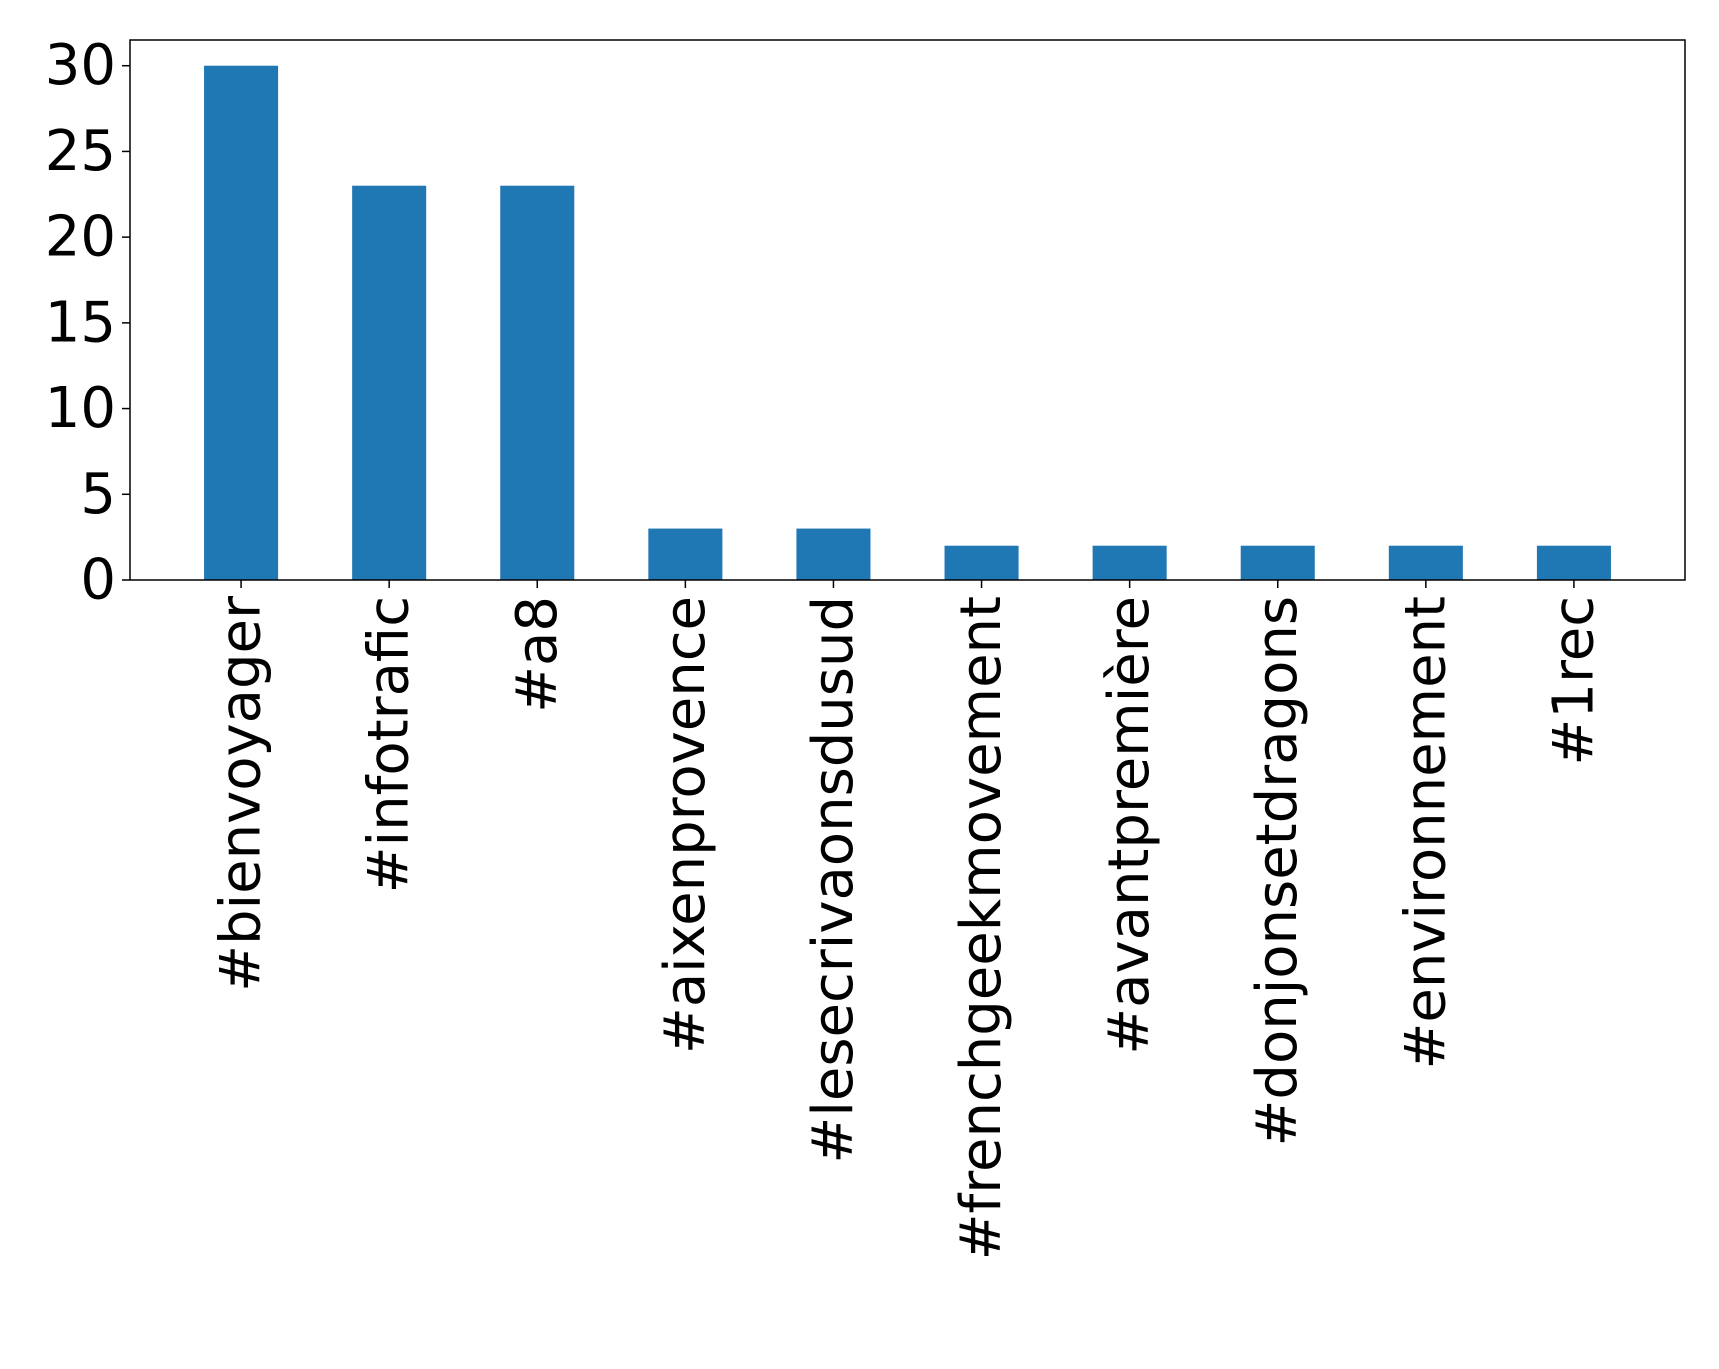 Image resolution: width=1719 pixels, height=1369 pixels. What do you see at coordinates (98, 580) in the screenshot?
I see `y-tick-label-0: 0` at bounding box center [98, 580].